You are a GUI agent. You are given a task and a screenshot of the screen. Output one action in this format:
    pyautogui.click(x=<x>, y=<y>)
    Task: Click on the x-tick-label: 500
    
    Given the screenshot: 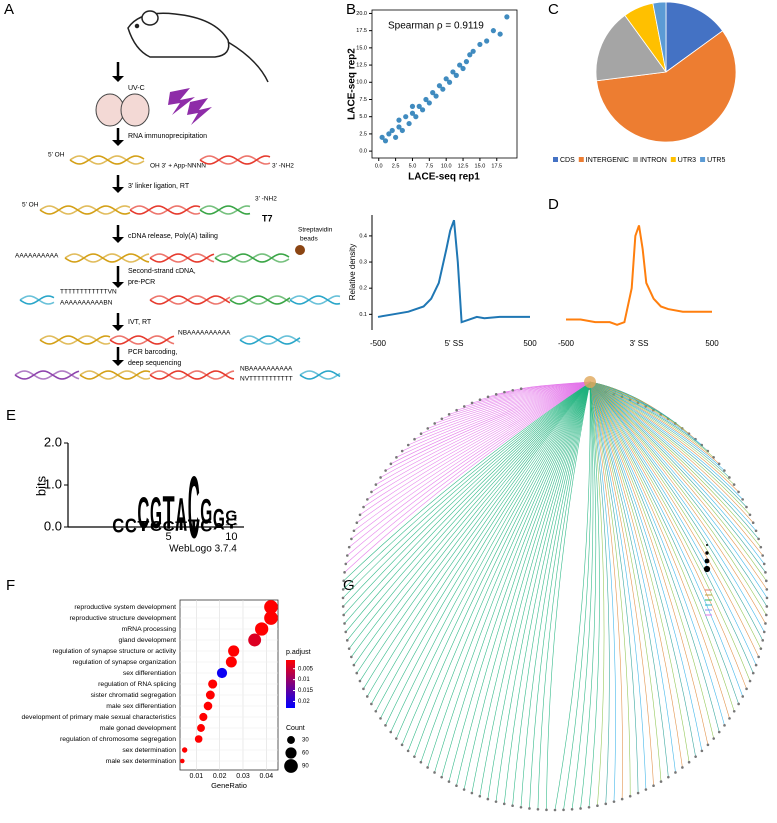 What is the action you would take?
    pyautogui.click(x=712, y=343)
    